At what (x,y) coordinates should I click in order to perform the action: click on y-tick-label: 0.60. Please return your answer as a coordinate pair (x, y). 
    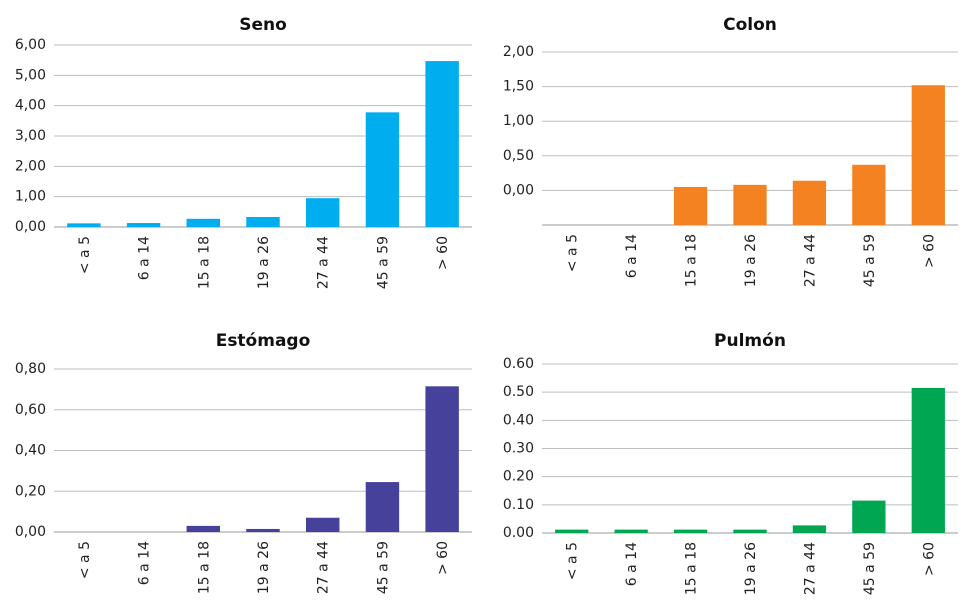
    Looking at the image, I should click on (518, 364).